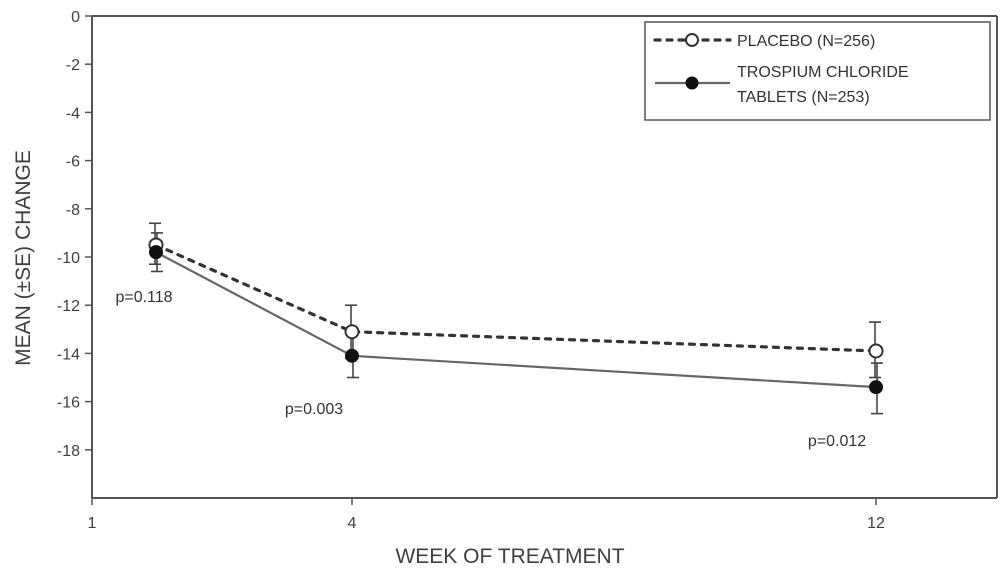 The height and width of the screenshot is (572, 1003). I want to click on y-tick-label: 0, so click(75, 17).